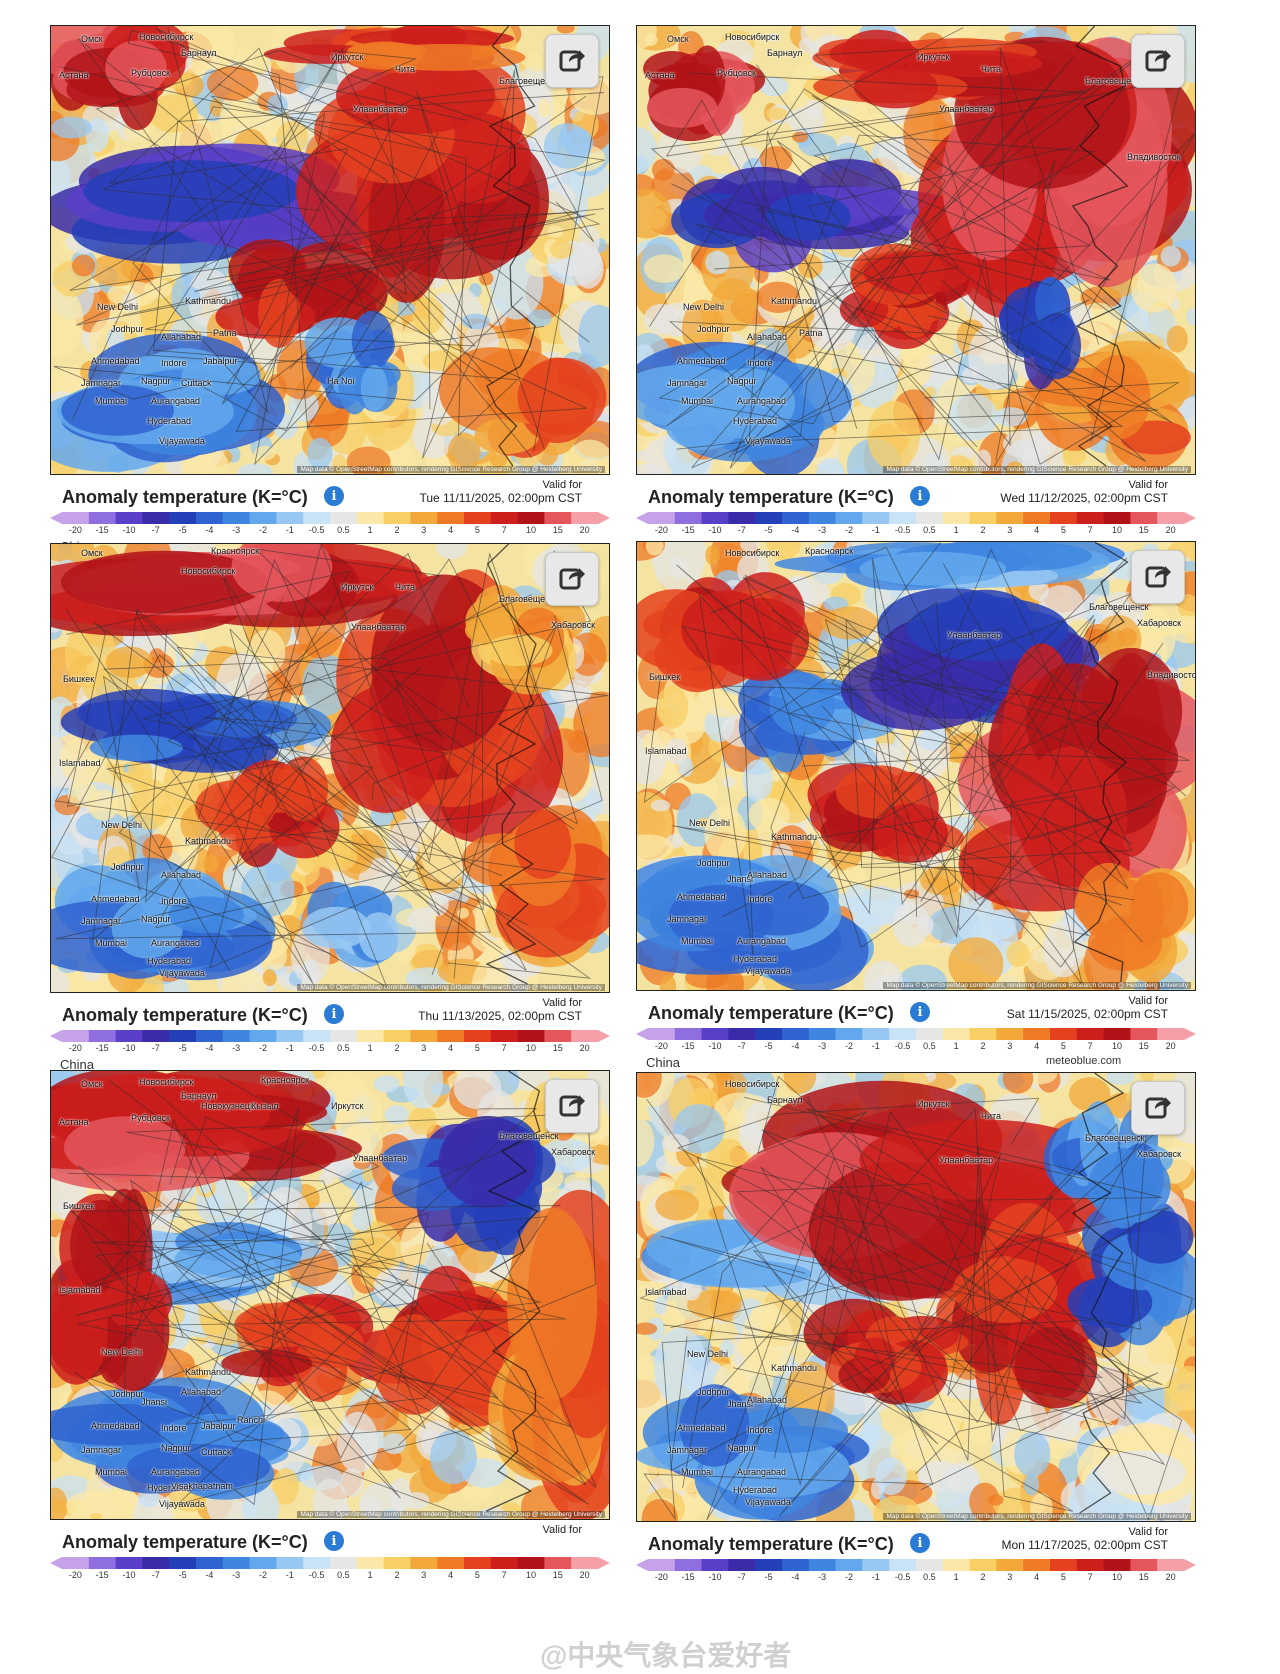  Describe the element at coordinates (740, 1404) in the screenshot. I see `city-label: Jhansi` at that location.